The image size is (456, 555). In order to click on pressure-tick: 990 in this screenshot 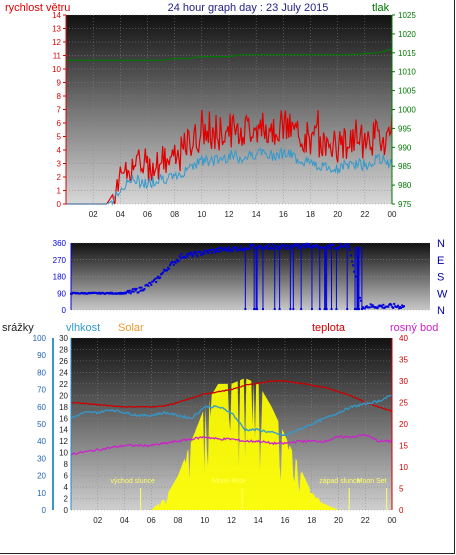, I will do `click(405, 147)`.